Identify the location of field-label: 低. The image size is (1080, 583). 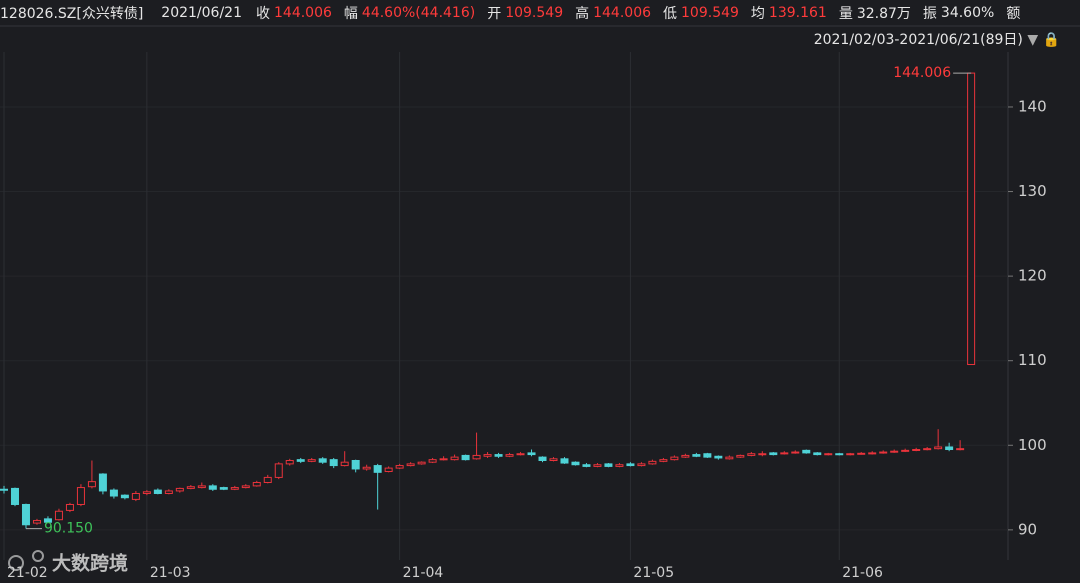
(670, 14).